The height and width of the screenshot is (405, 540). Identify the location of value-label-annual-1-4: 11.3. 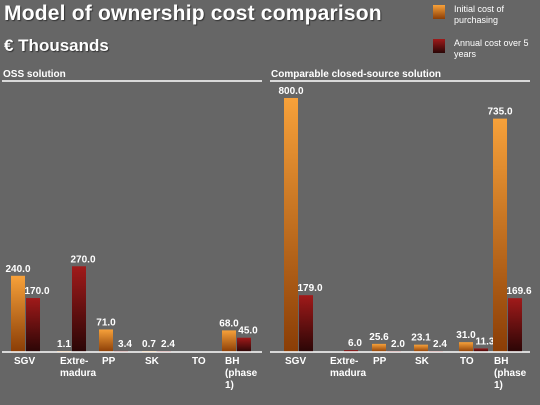
(485, 341).